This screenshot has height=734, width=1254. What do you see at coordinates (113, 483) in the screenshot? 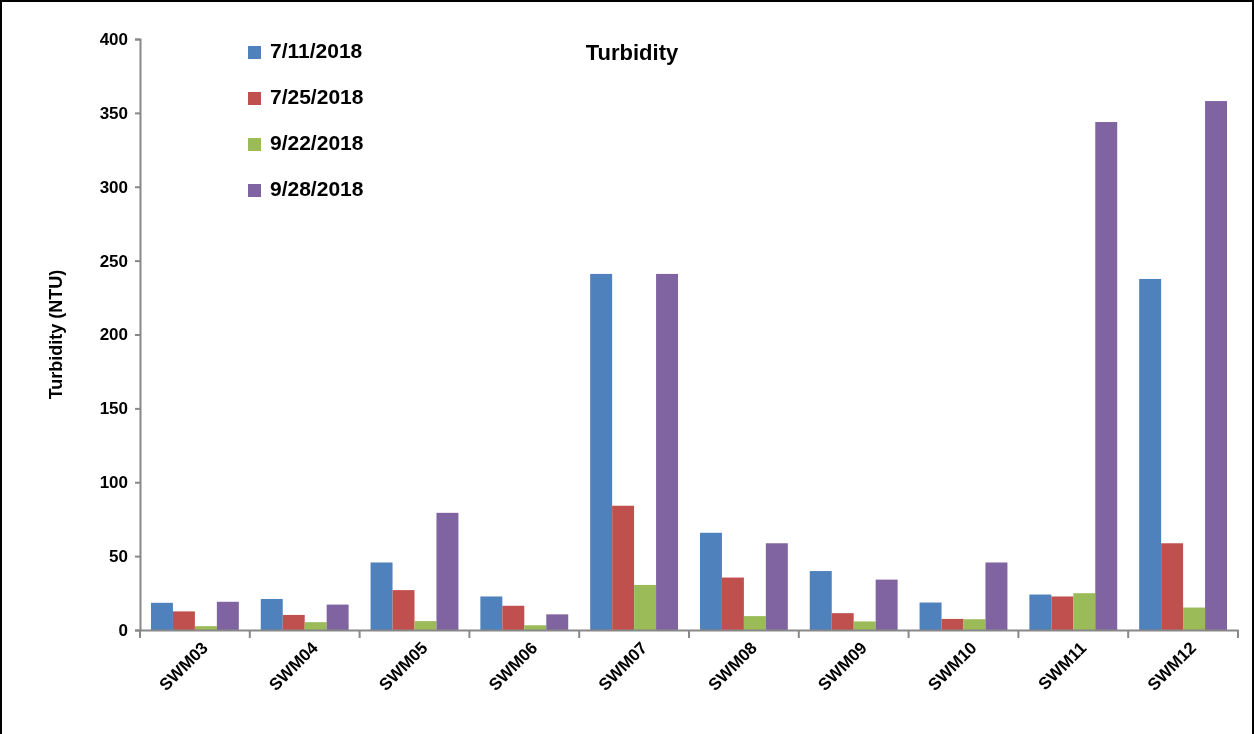
I see `y-tick-label: 100` at bounding box center [113, 483].